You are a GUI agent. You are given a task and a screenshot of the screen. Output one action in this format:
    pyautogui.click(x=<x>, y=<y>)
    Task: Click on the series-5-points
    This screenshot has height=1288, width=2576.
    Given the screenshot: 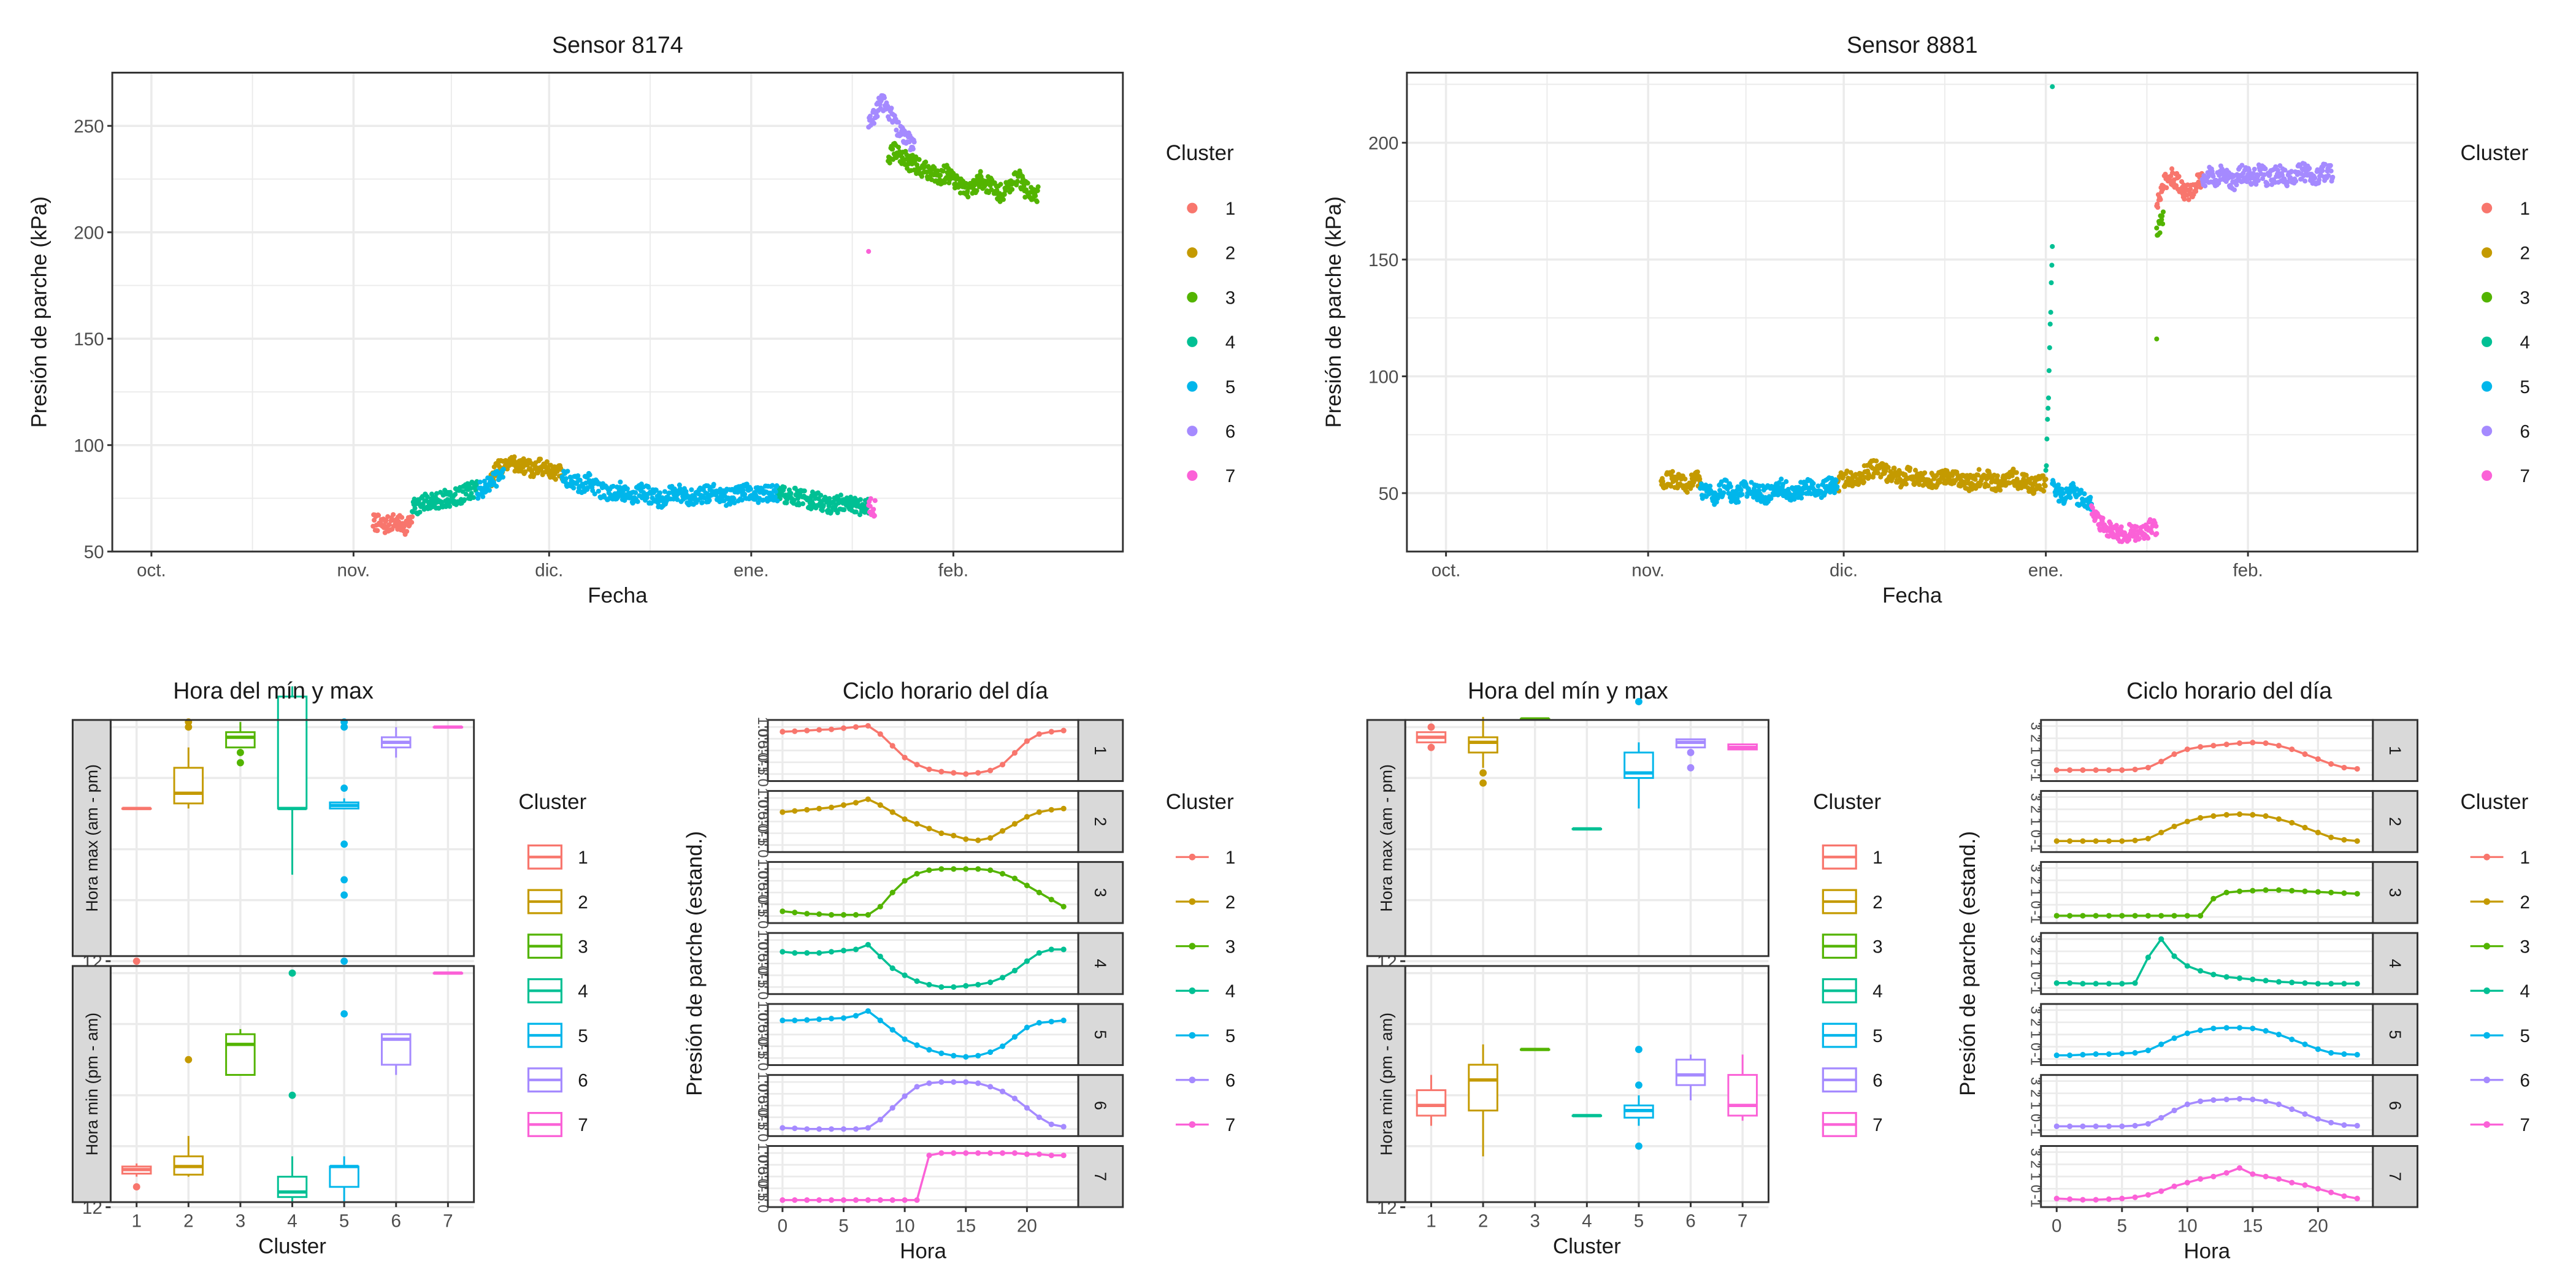 What is the action you would take?
    pyautogui.click(x=669, y=489)
    